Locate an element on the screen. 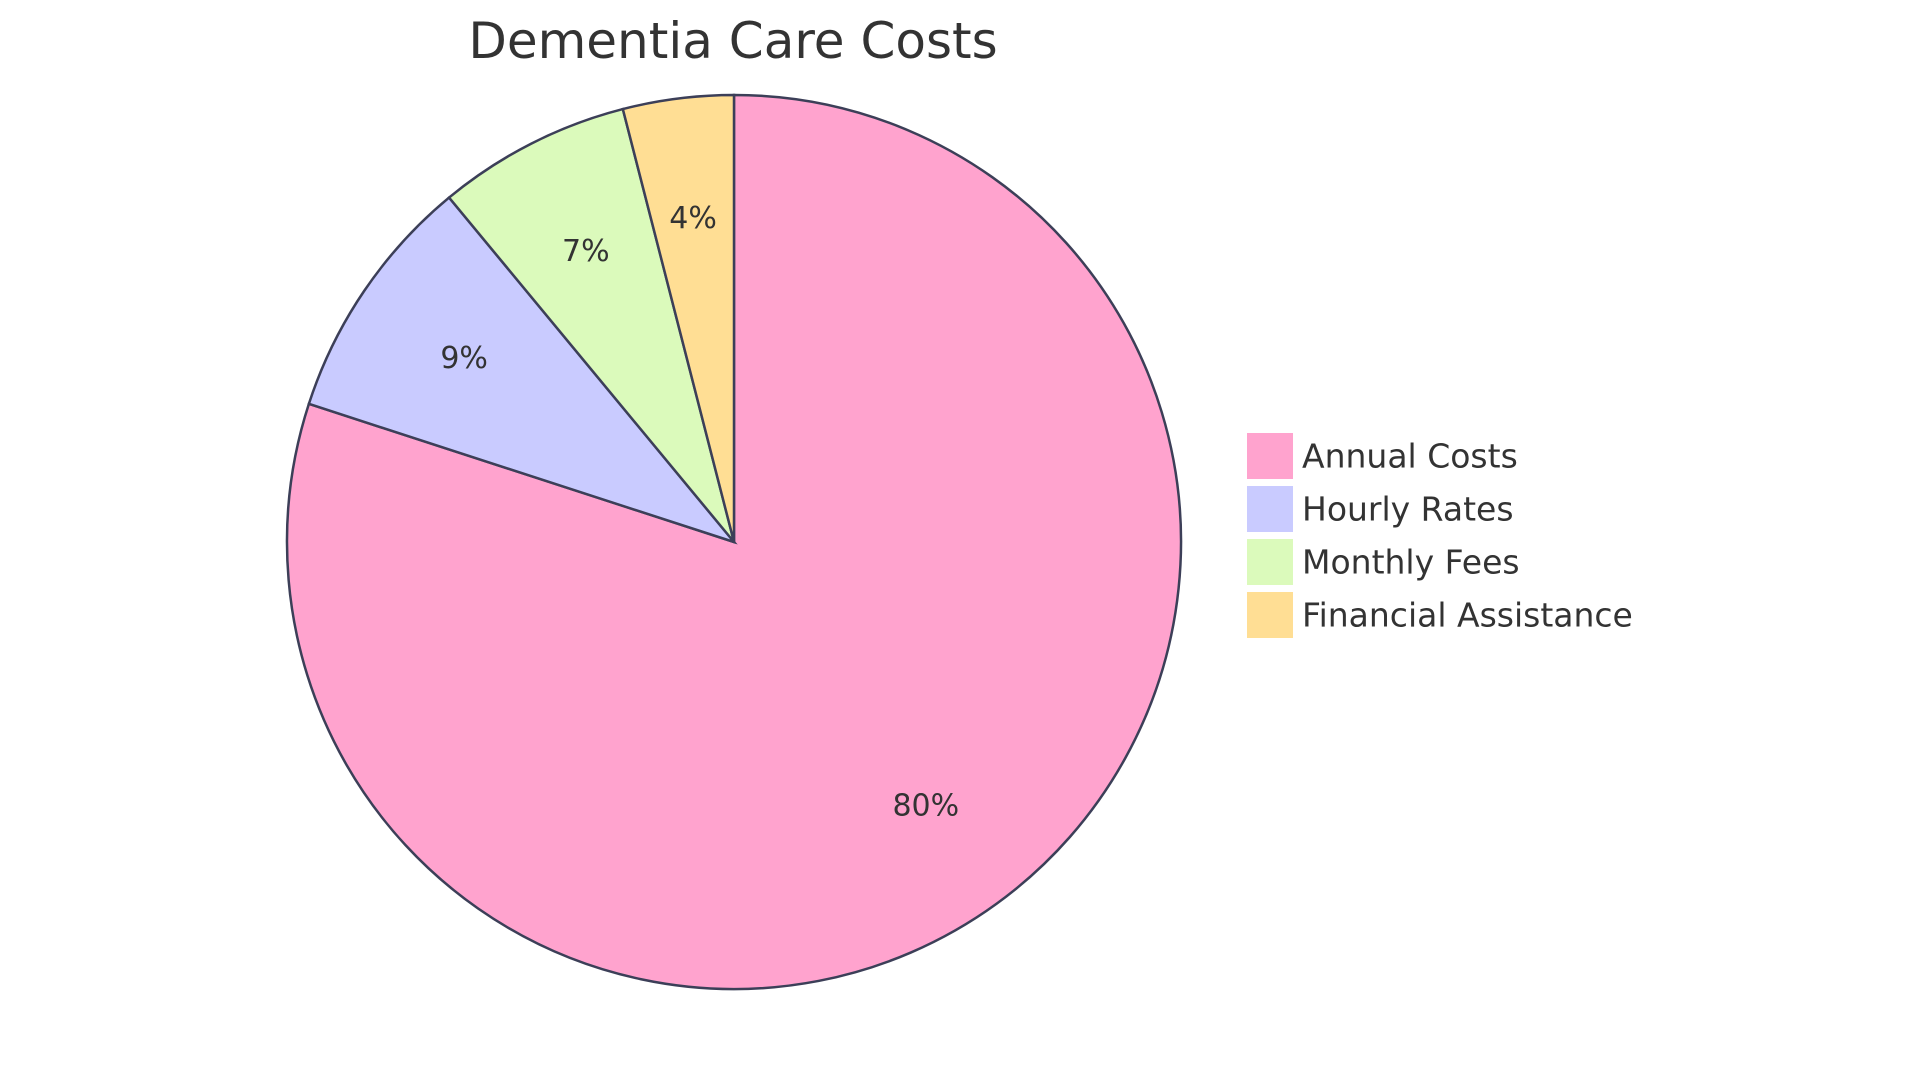 This screenshot has height=1083, width=1920. legend-label: Financial Assistance is located at coordinates (1467, 615).